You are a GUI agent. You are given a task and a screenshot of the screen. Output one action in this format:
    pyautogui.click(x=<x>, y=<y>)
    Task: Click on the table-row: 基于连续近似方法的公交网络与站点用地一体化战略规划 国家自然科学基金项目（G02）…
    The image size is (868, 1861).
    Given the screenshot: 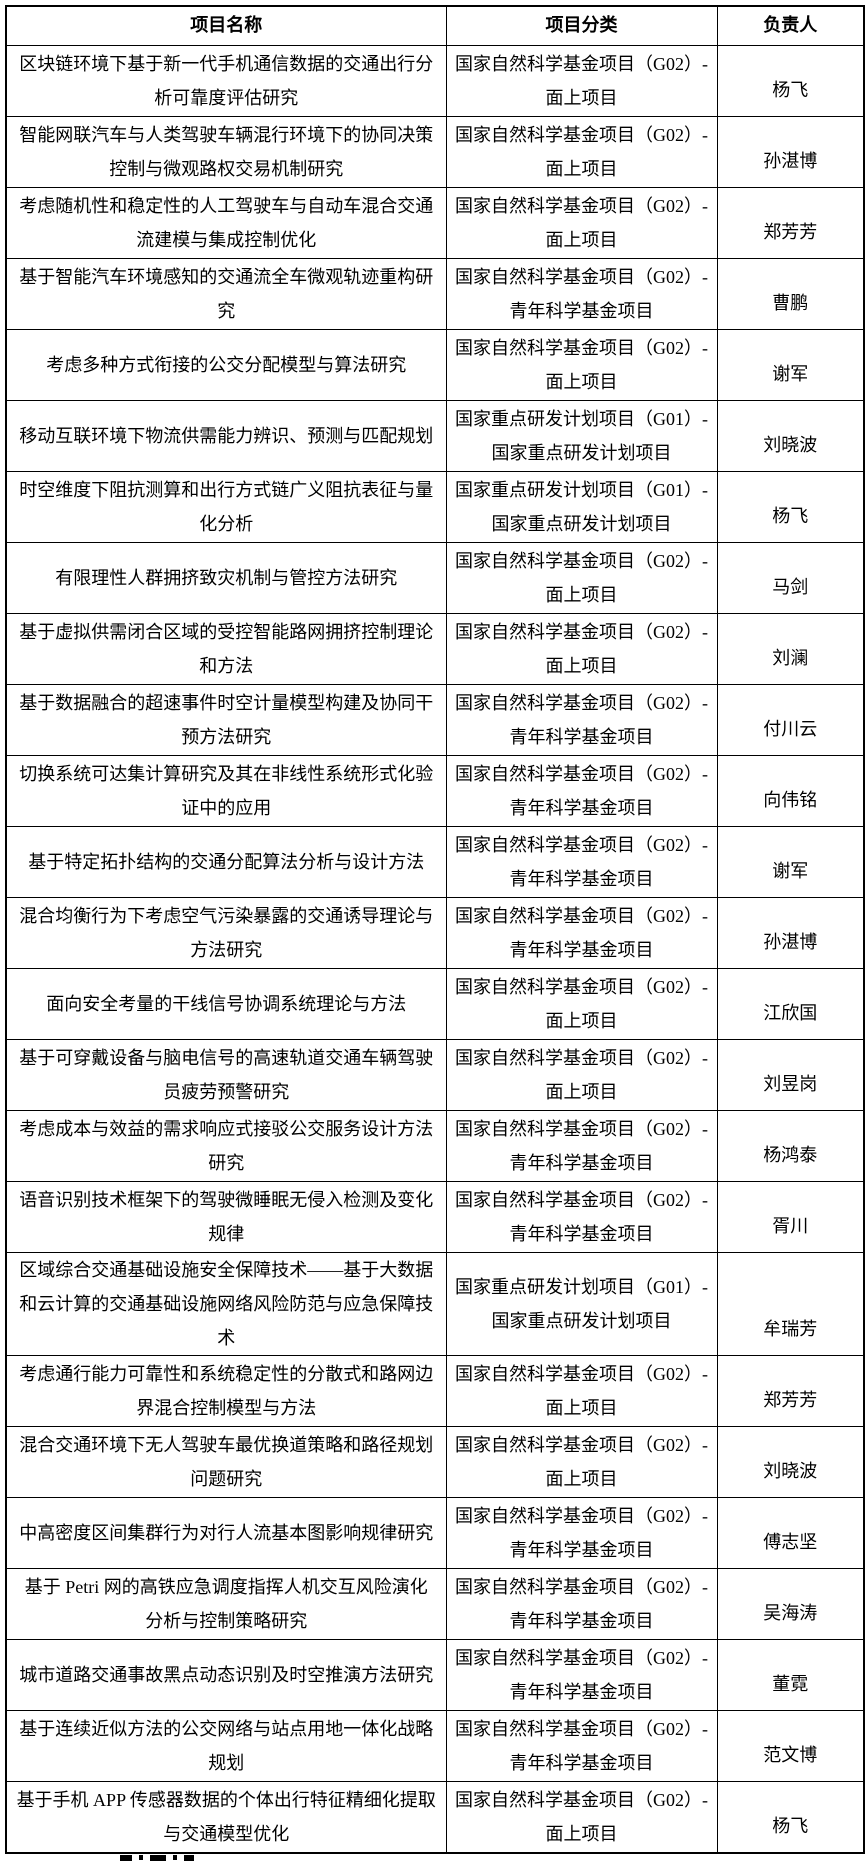 What is the action you would take?
    pyautogui.click(x=435, y=1746)
    